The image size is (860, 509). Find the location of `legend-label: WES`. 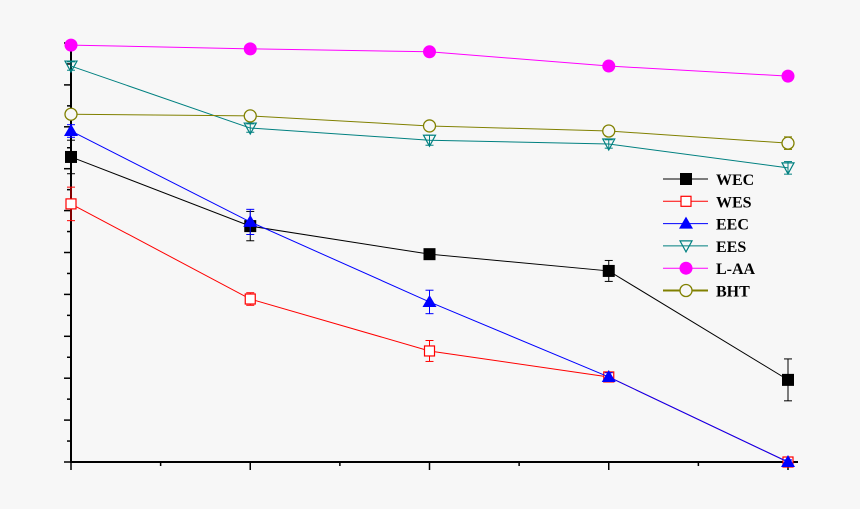

legend-label: WES is located at coordinates (734, 202).